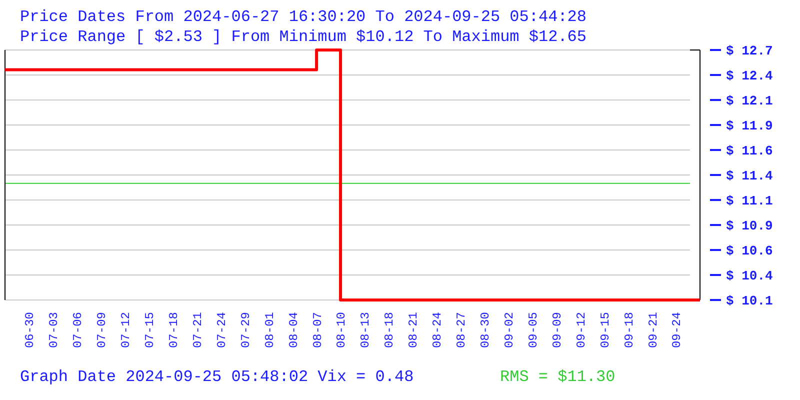 The width and height of the screenshot is (800, 400). Describe the element at coordinates (653, 330) in the screenshot. I see `x-tick-label: 09-21` at that location.